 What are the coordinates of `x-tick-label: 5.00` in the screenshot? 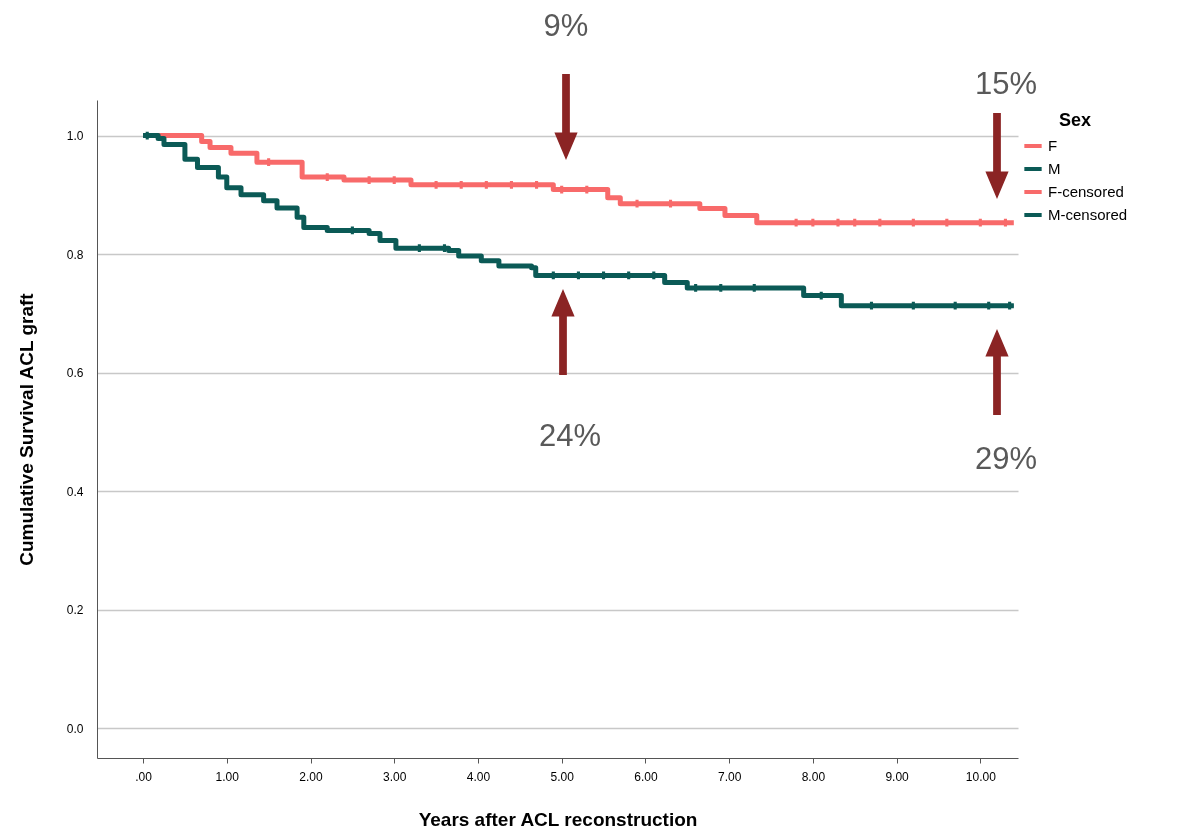 It's located at (562, 776).